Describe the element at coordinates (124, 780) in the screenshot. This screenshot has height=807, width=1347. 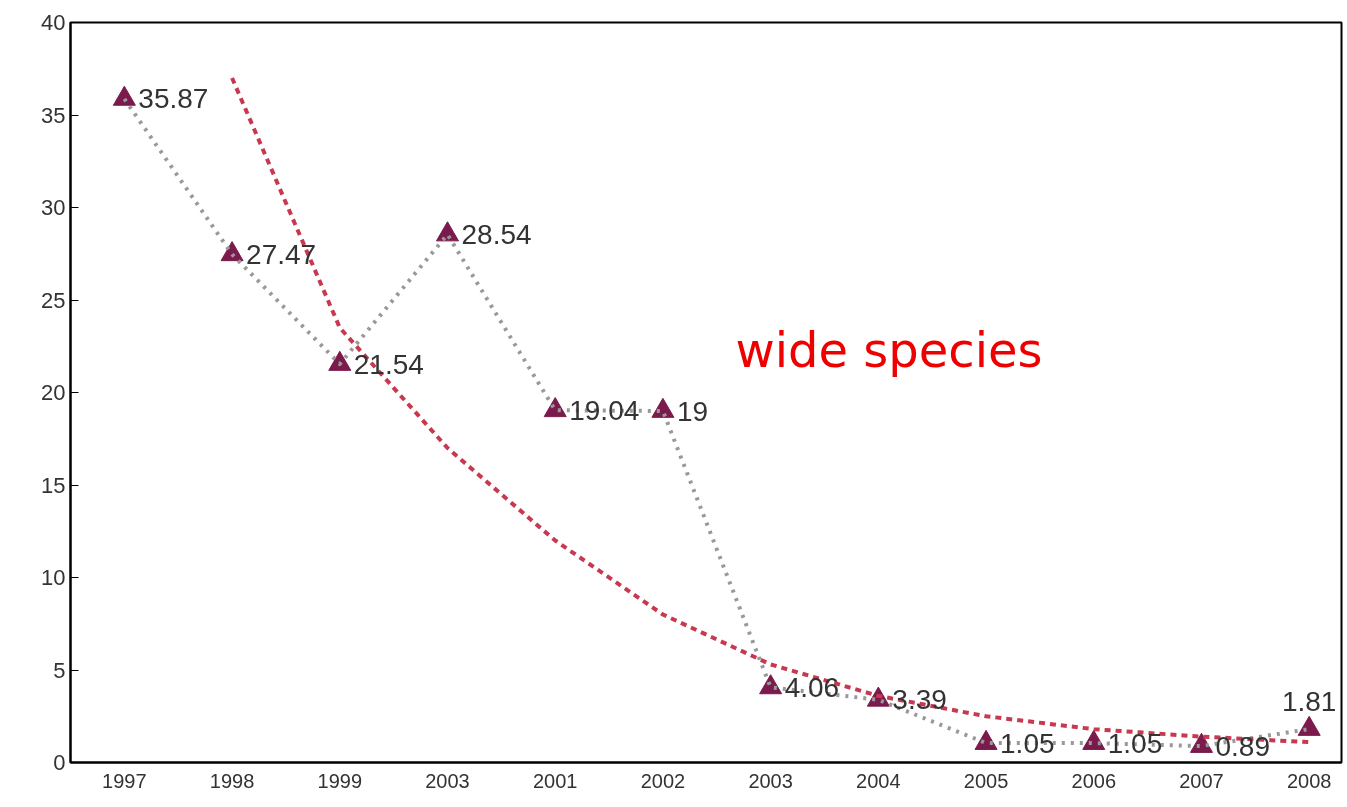
I see `x-tick-label: 1997` at that location.